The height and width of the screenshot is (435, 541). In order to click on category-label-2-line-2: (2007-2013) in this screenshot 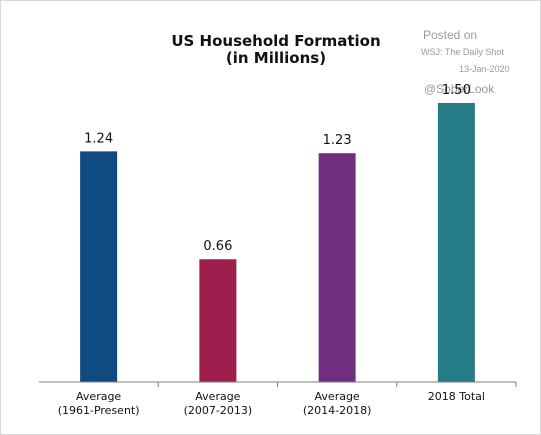, I will do `click(218, 410)`.